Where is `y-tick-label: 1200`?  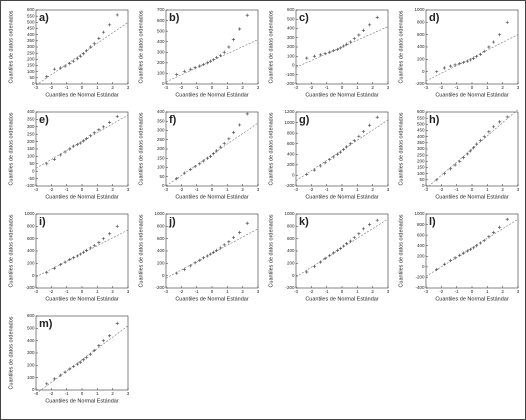
y-tick-label: 1200 is located at coordinates (289, 111).